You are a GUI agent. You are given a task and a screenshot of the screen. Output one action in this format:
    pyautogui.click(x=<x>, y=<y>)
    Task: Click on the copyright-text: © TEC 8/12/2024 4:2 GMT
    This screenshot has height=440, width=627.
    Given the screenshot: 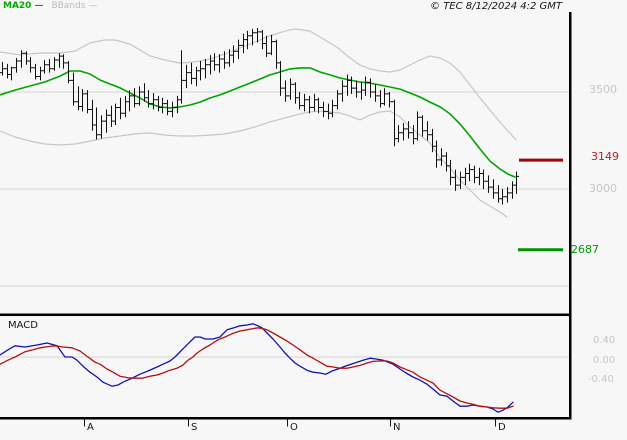 What is the action you would take?
    pyautogui.click(x=496, y=6)
    